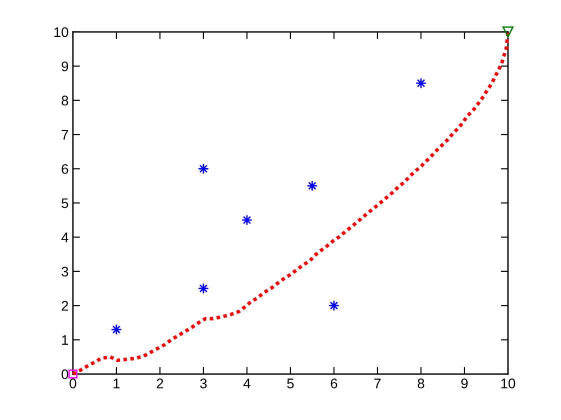 The image size is (561, 420). I want to click on x-tick-label: 10, so click(508, 383).